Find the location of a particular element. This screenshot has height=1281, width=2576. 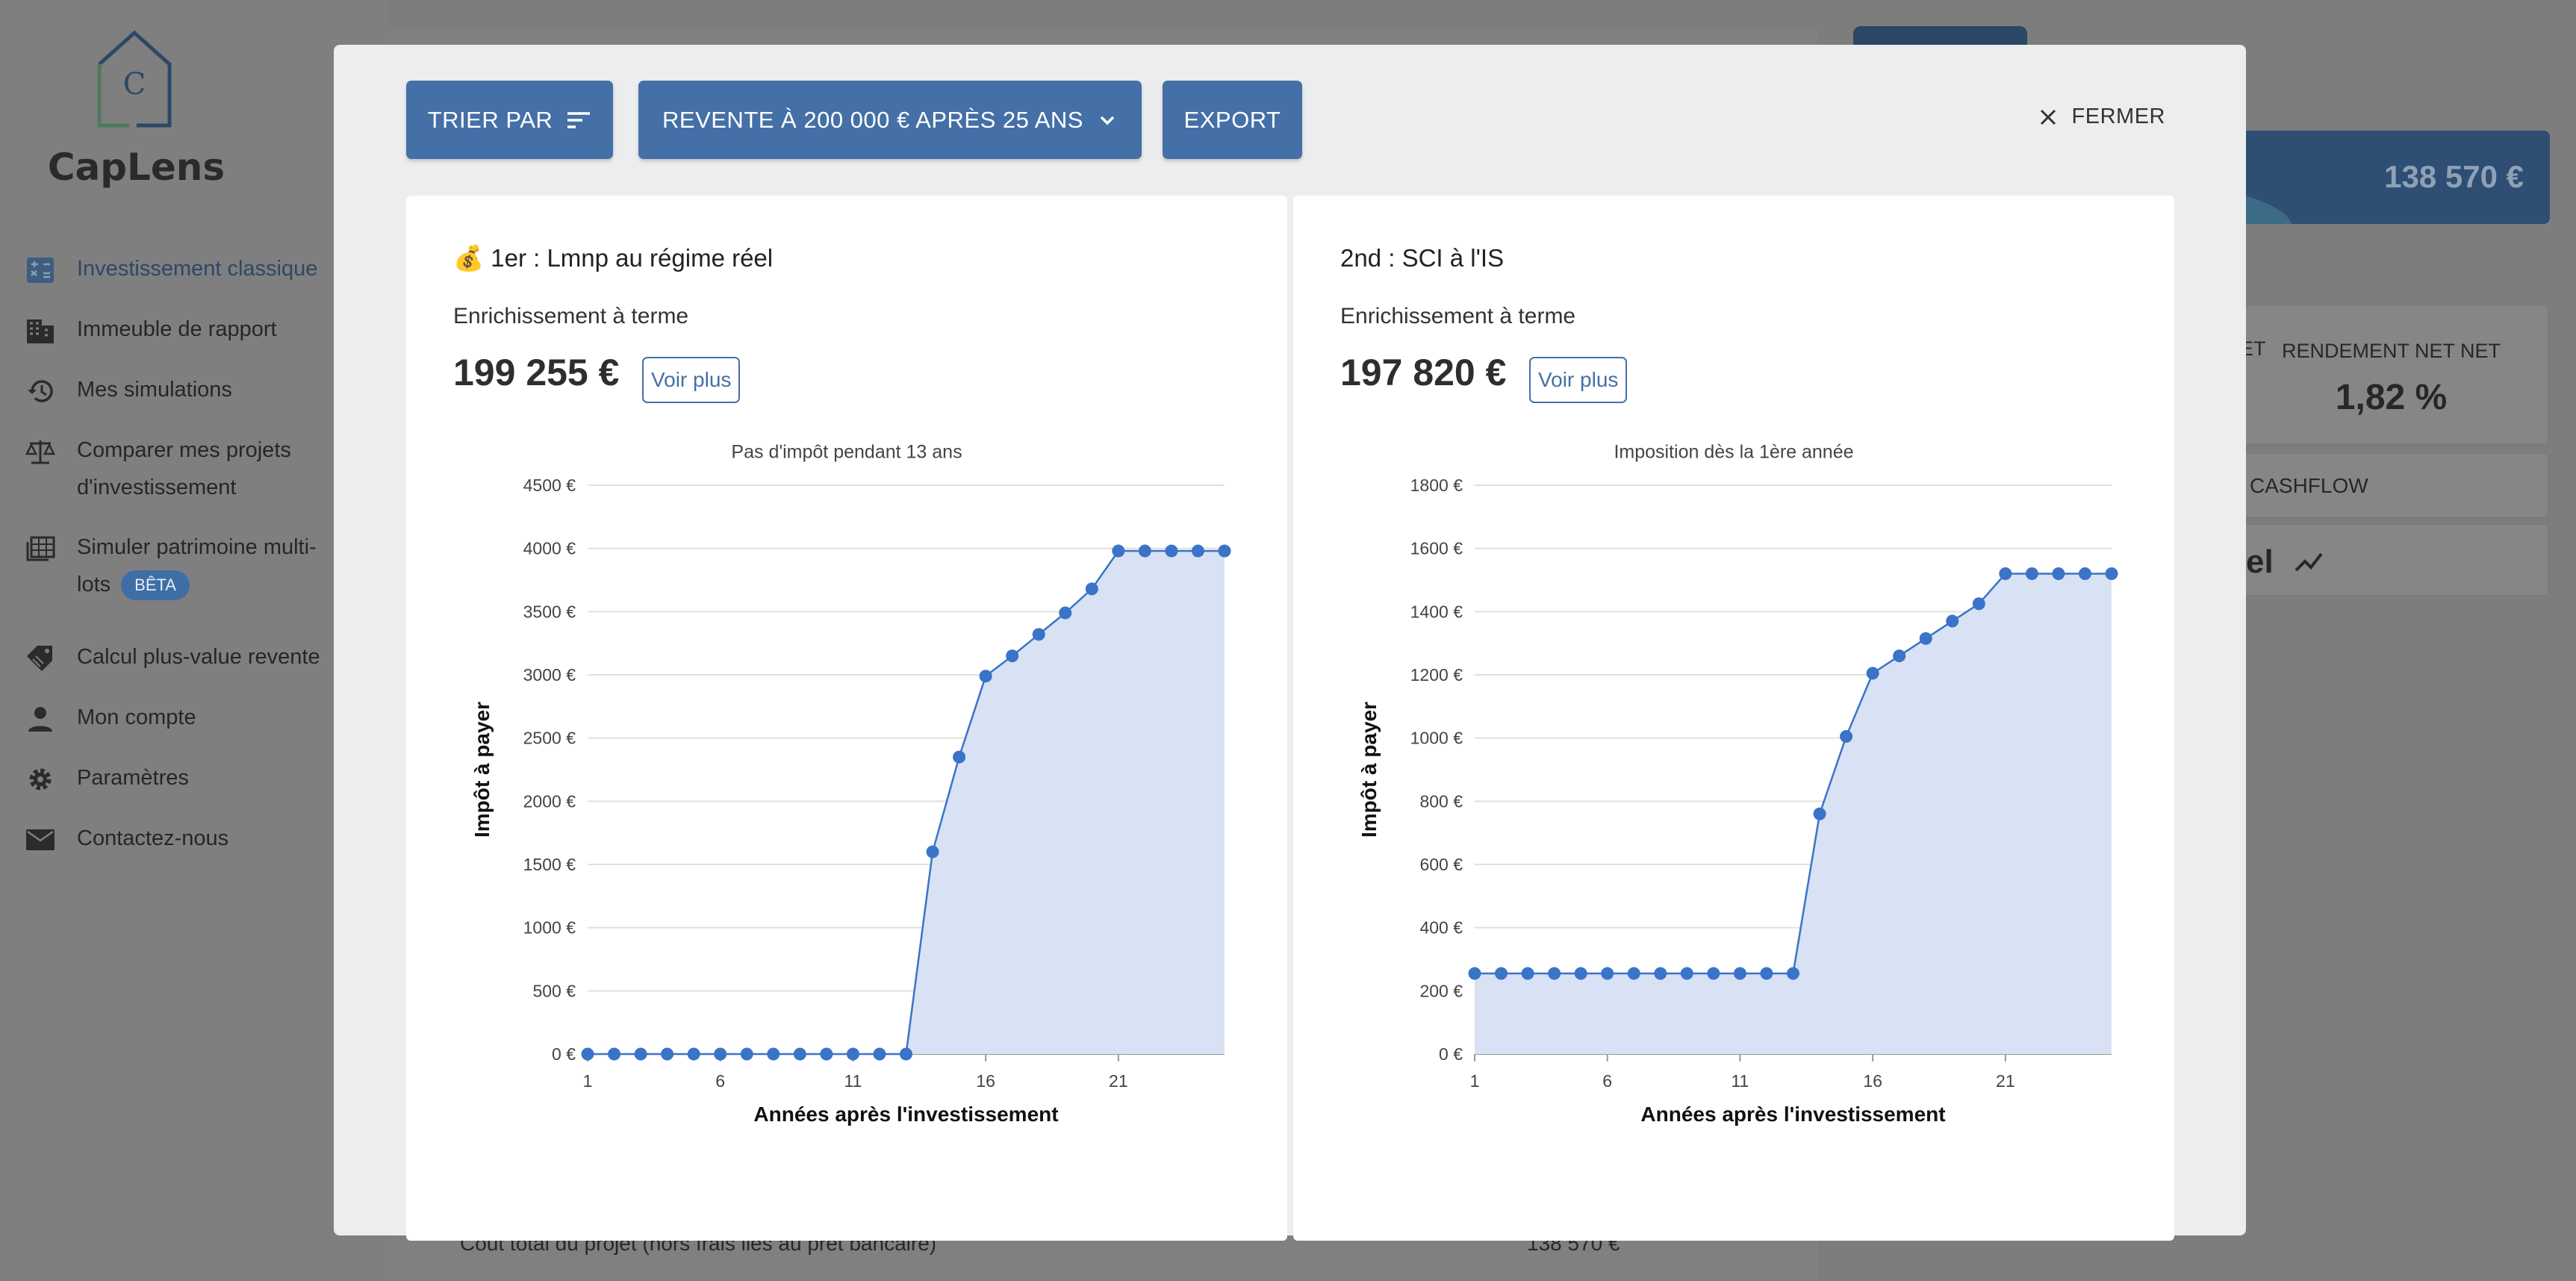

card-title: 💰 1er : Lmnp au régime réel is located at coordinates (613, 258).